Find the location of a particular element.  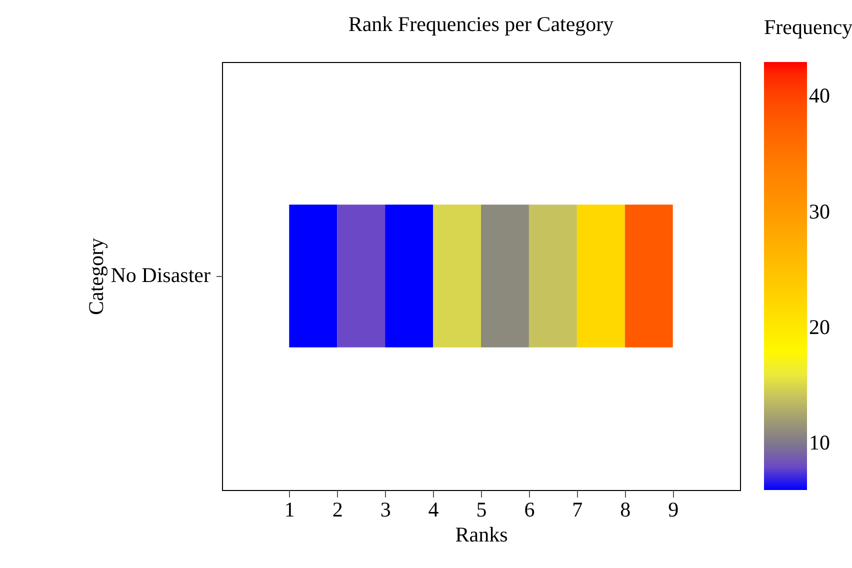

color-bar-label: 30 is located at coordinates (819, 211).